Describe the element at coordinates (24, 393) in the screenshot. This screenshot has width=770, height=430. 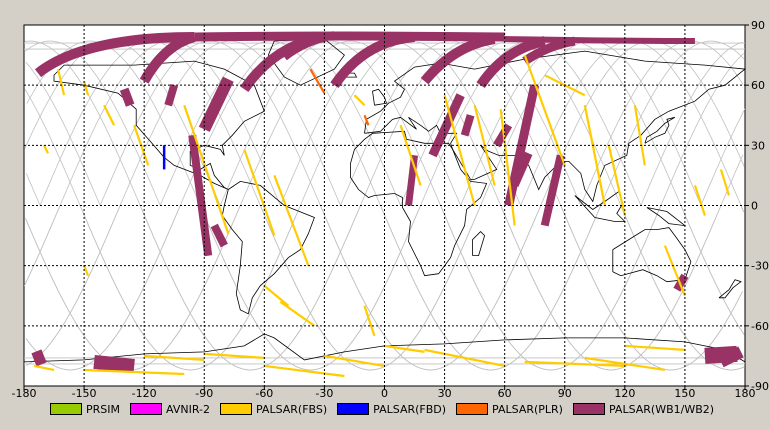
I see `x-tick-label: -180` at that location.